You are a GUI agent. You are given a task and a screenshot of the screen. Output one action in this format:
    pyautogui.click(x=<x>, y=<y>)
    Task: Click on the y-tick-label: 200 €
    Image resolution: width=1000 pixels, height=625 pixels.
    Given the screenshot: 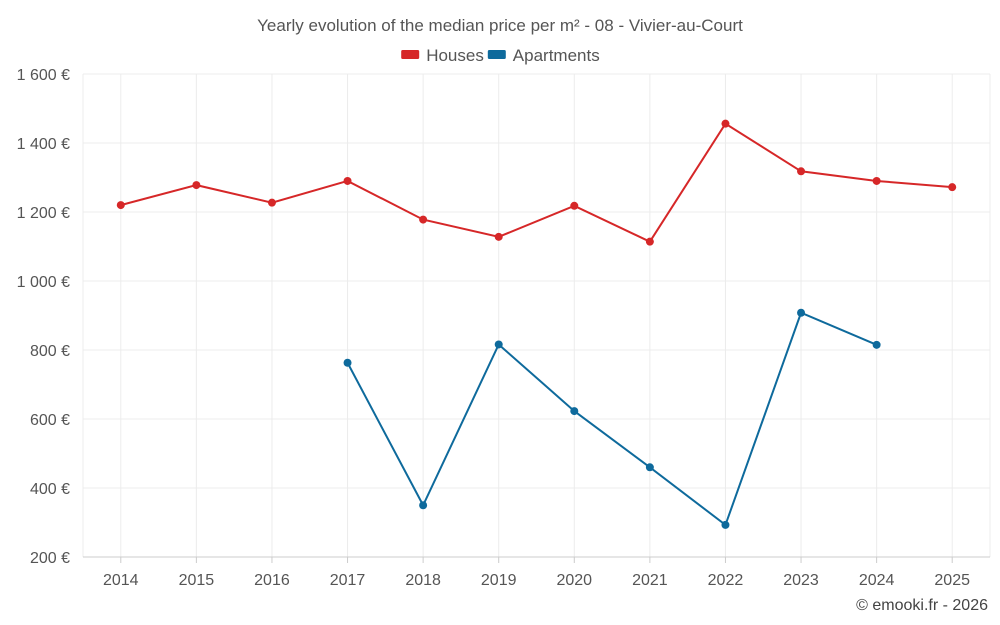 What is the action you would take?
    pyautogui.click(x=50, y=558)
    